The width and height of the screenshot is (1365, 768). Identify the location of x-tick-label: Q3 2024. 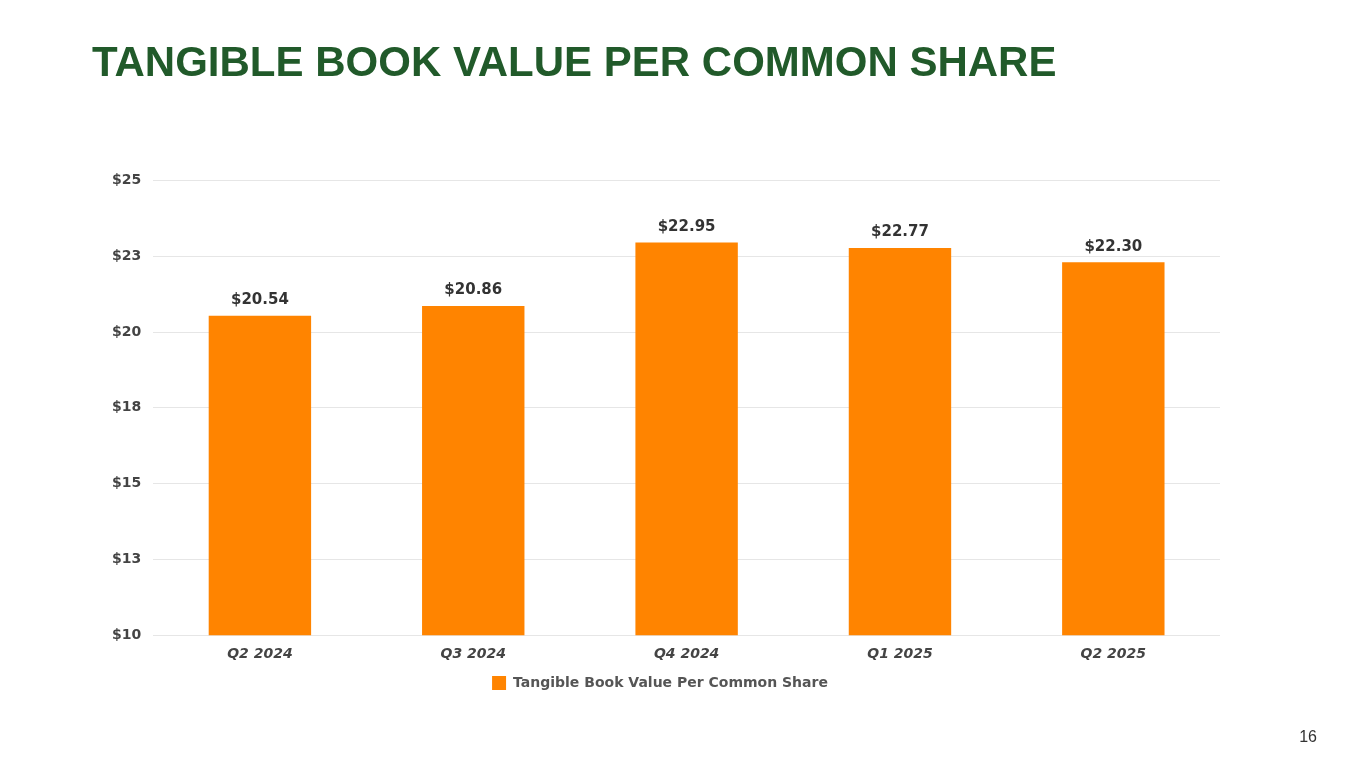
(473, 653).